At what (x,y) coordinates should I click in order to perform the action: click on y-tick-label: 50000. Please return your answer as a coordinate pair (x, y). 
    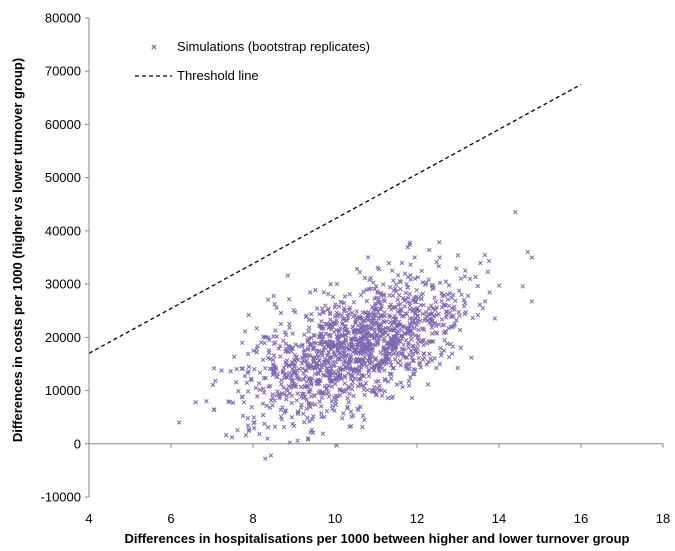
    Looking at the image, I should click on (63, 177).